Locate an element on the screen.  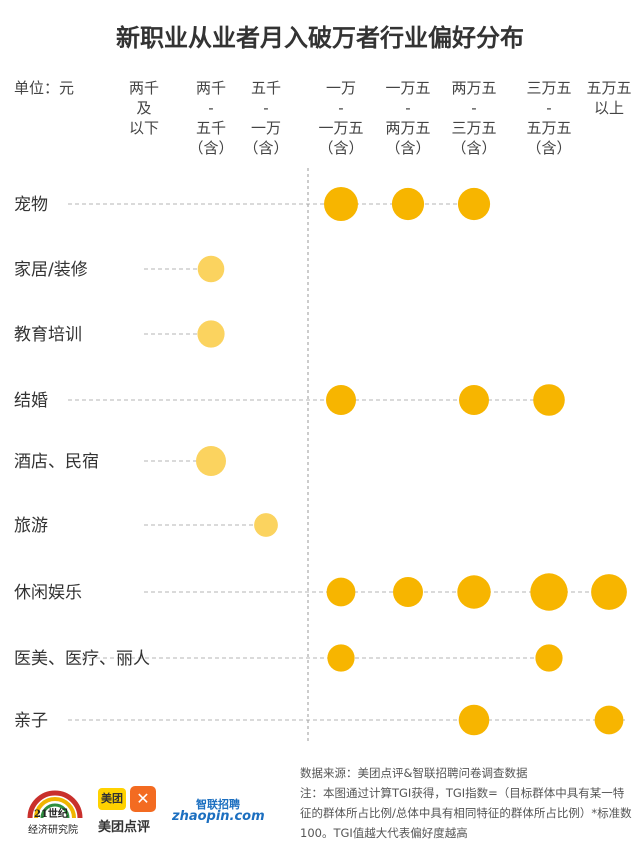
column-header: 两千-五千（含） is located at coordinates (210, 118).